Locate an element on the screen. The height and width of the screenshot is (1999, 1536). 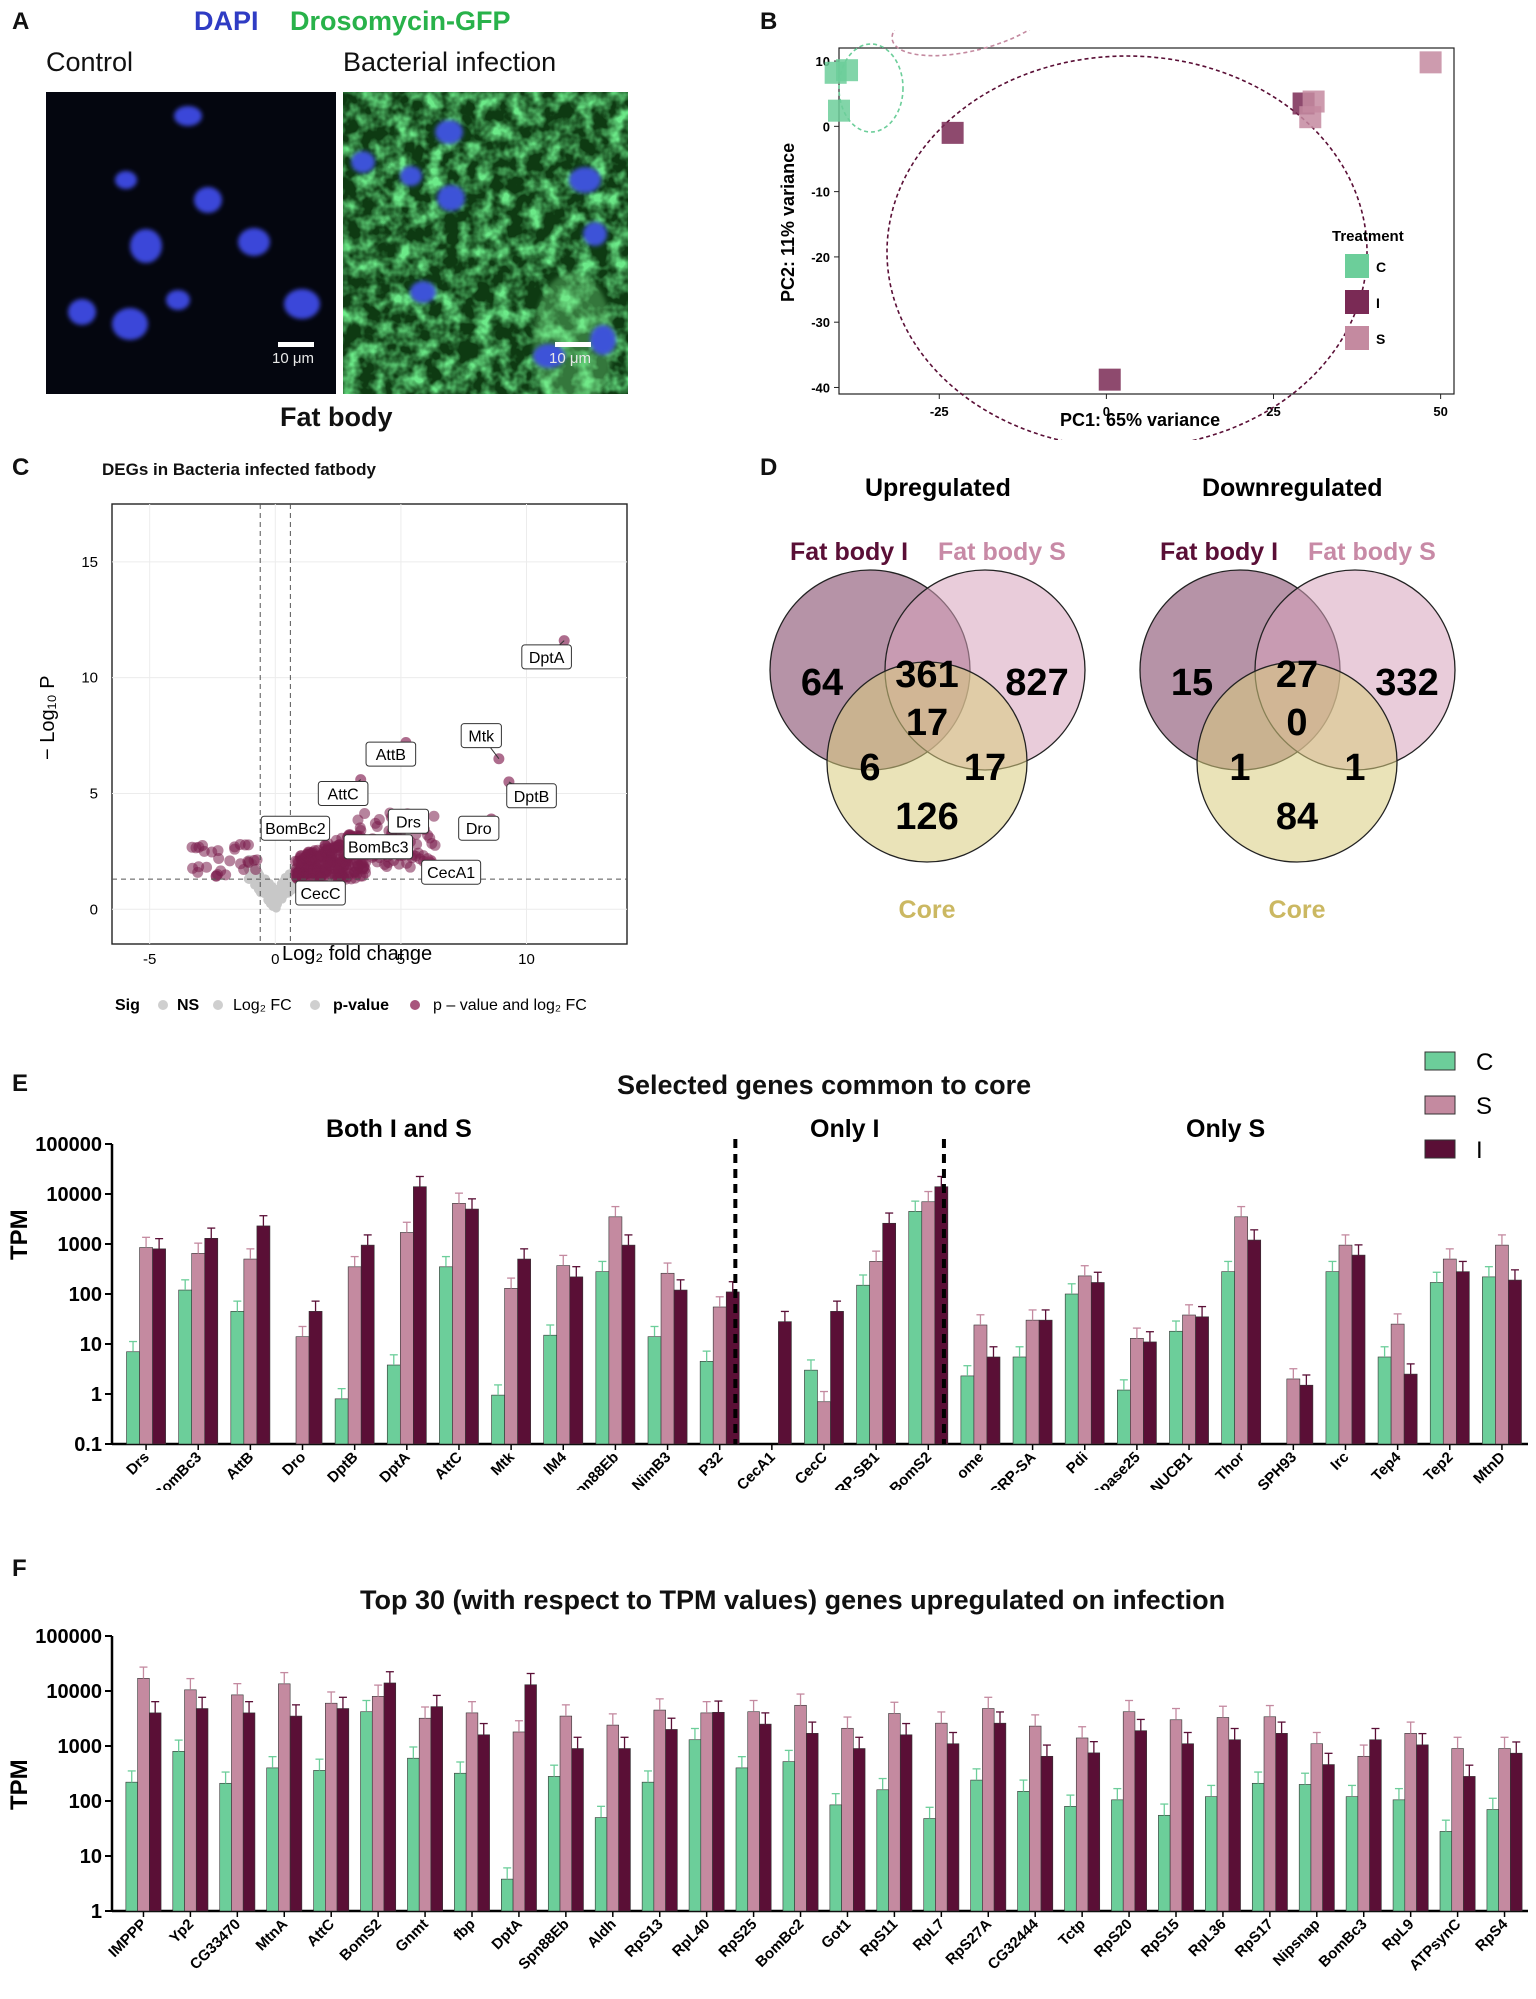
bar-y-tick-label: 1 is located at coordinates (96, 1912).